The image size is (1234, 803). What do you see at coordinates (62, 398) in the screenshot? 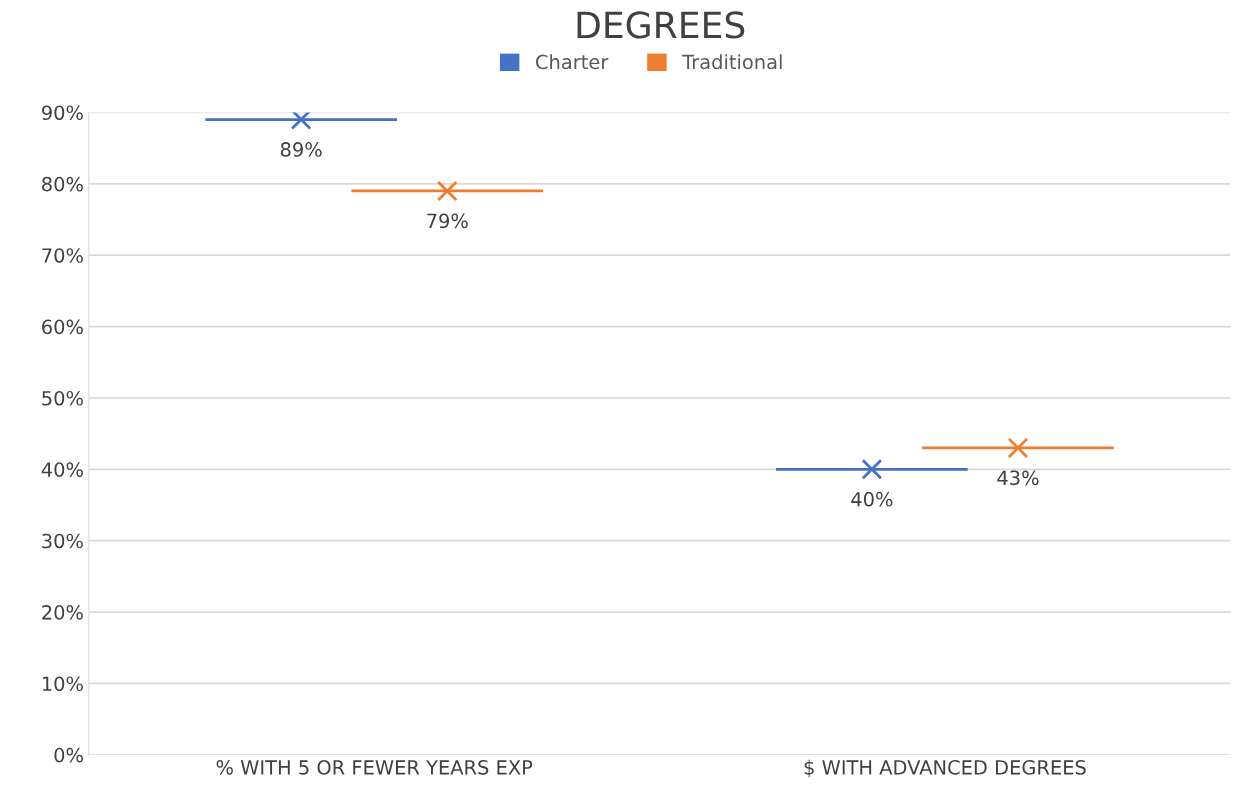
I see `y-tick-label: 50%` at bounding box center [62, 398].